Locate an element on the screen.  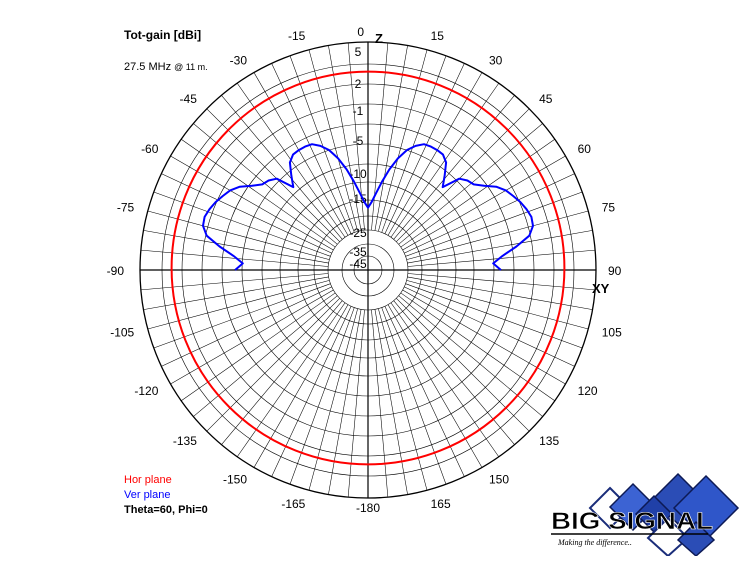
angle-tick-label: 90 is located at coordinates (615, 271).